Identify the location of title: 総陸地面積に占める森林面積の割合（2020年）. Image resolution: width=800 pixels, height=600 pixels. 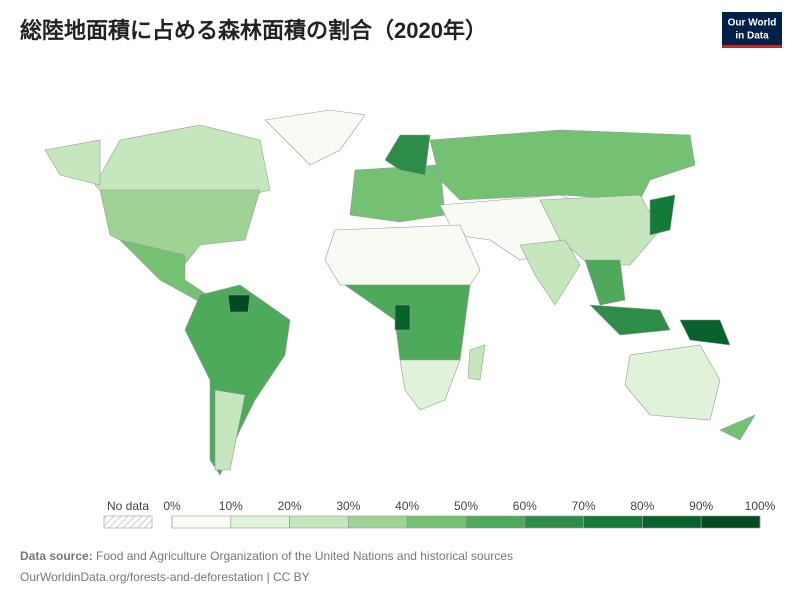
(253, 30).